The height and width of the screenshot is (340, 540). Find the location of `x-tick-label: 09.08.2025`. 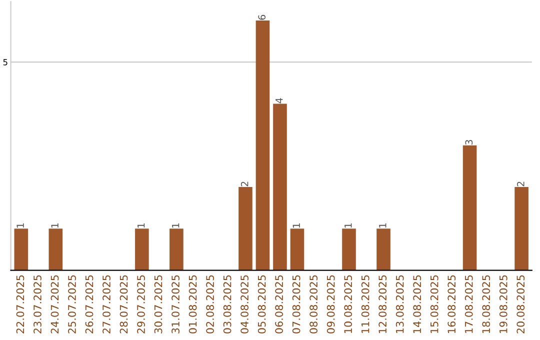

x-tick-label: 09.08.2025 is located at coordinates (330, 304).